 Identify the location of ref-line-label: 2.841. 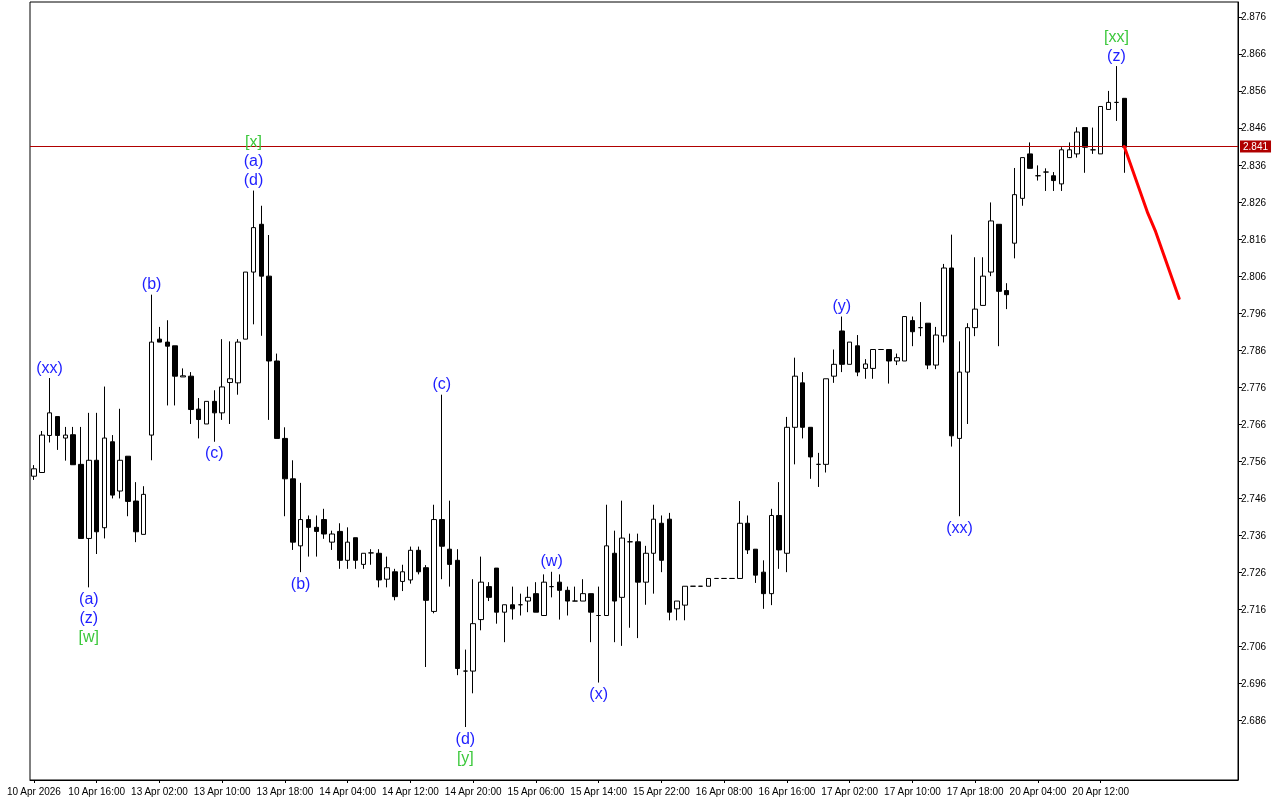
(1256, 146).